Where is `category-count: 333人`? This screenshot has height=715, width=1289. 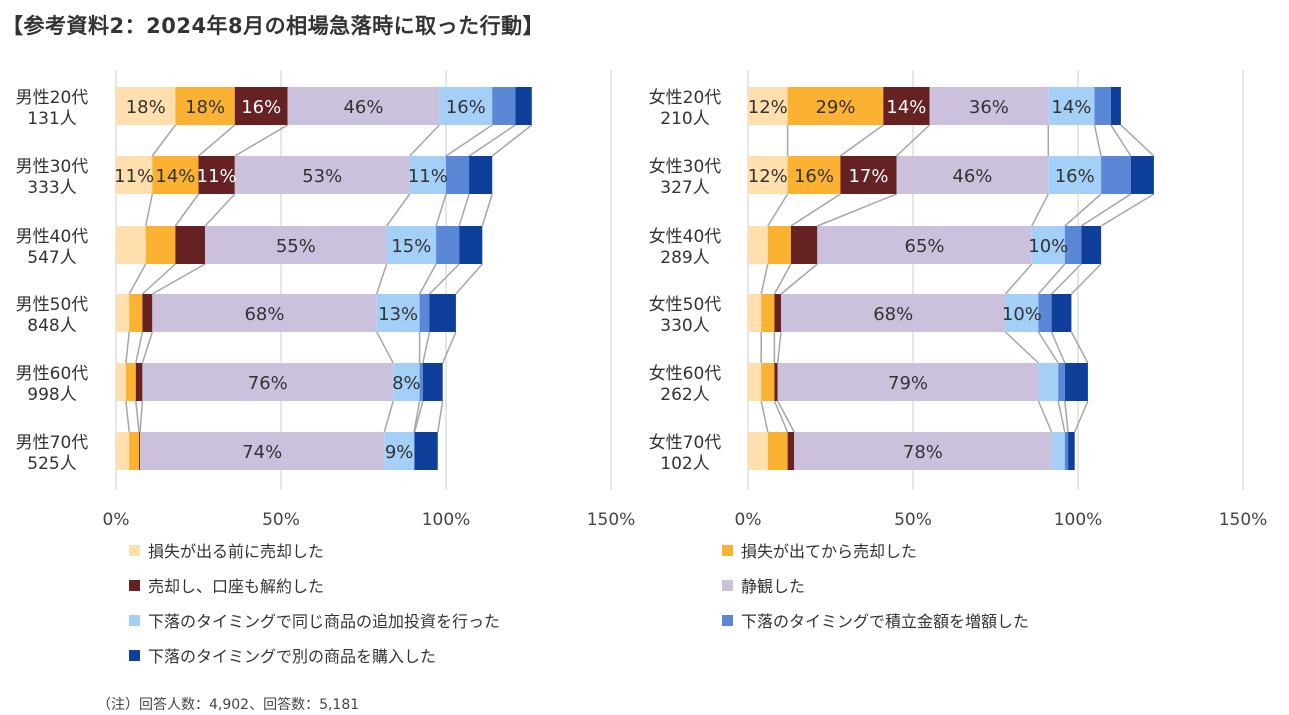
category-count: 333人 is located at coordinates (51, 188).